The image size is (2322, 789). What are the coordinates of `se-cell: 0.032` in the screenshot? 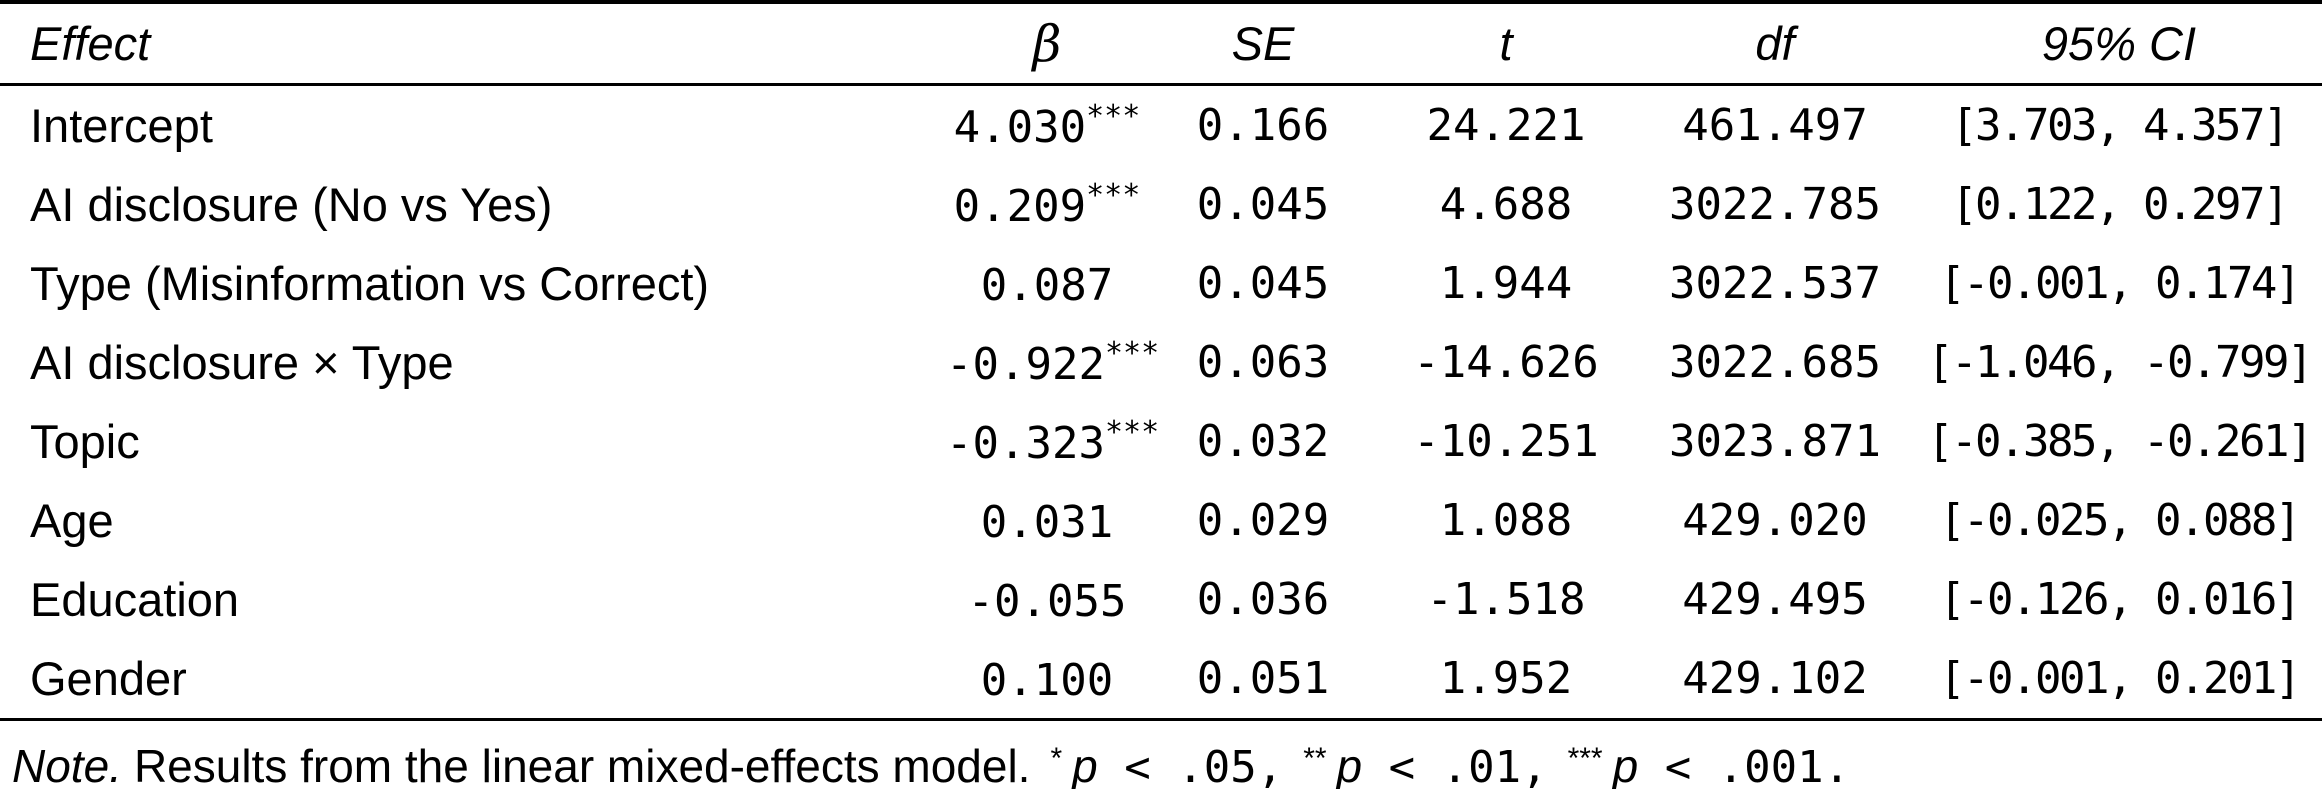 It's located at (1263, 441).